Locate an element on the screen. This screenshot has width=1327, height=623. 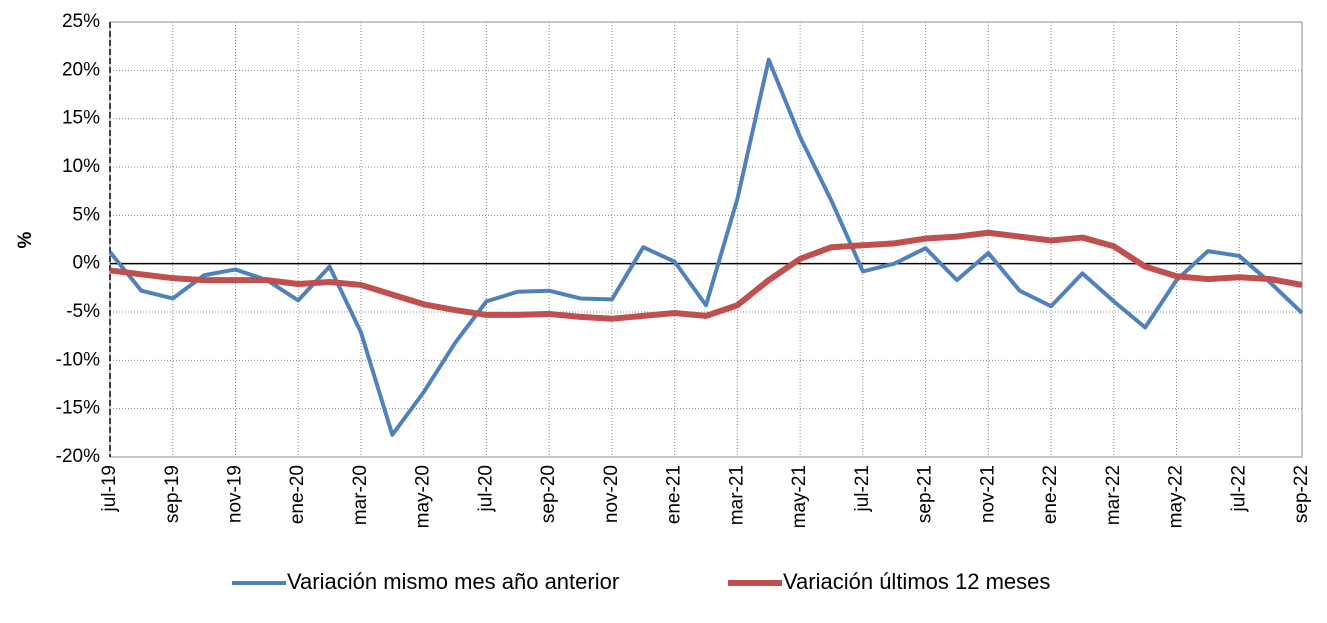
x-tick-label: sep-19 is located at coordinates (172, 494).